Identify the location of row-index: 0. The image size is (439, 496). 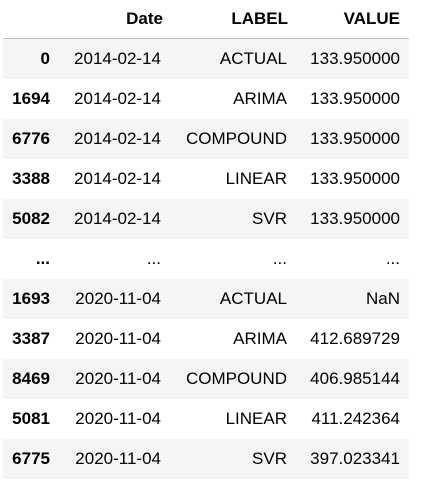
(45, 58).